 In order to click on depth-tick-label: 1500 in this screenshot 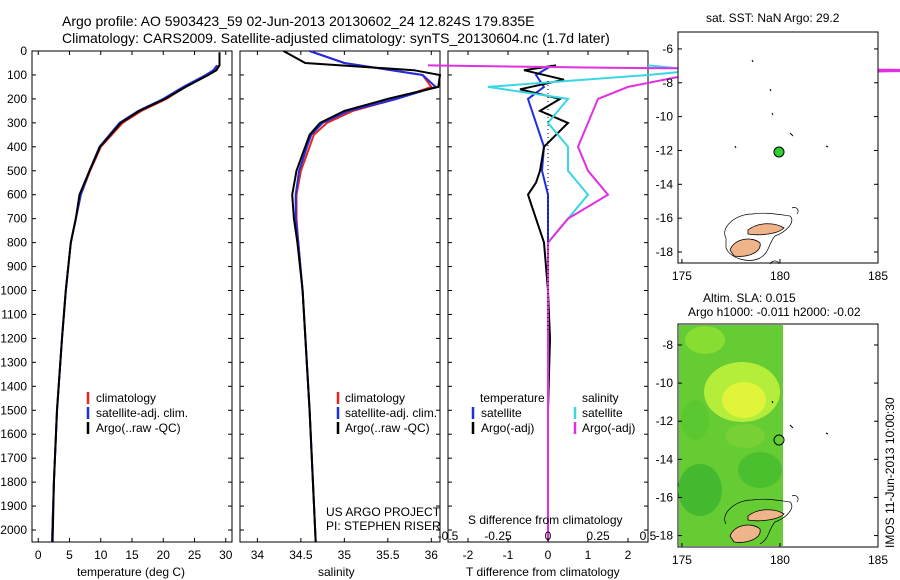, I will do `click(13, 410)`.